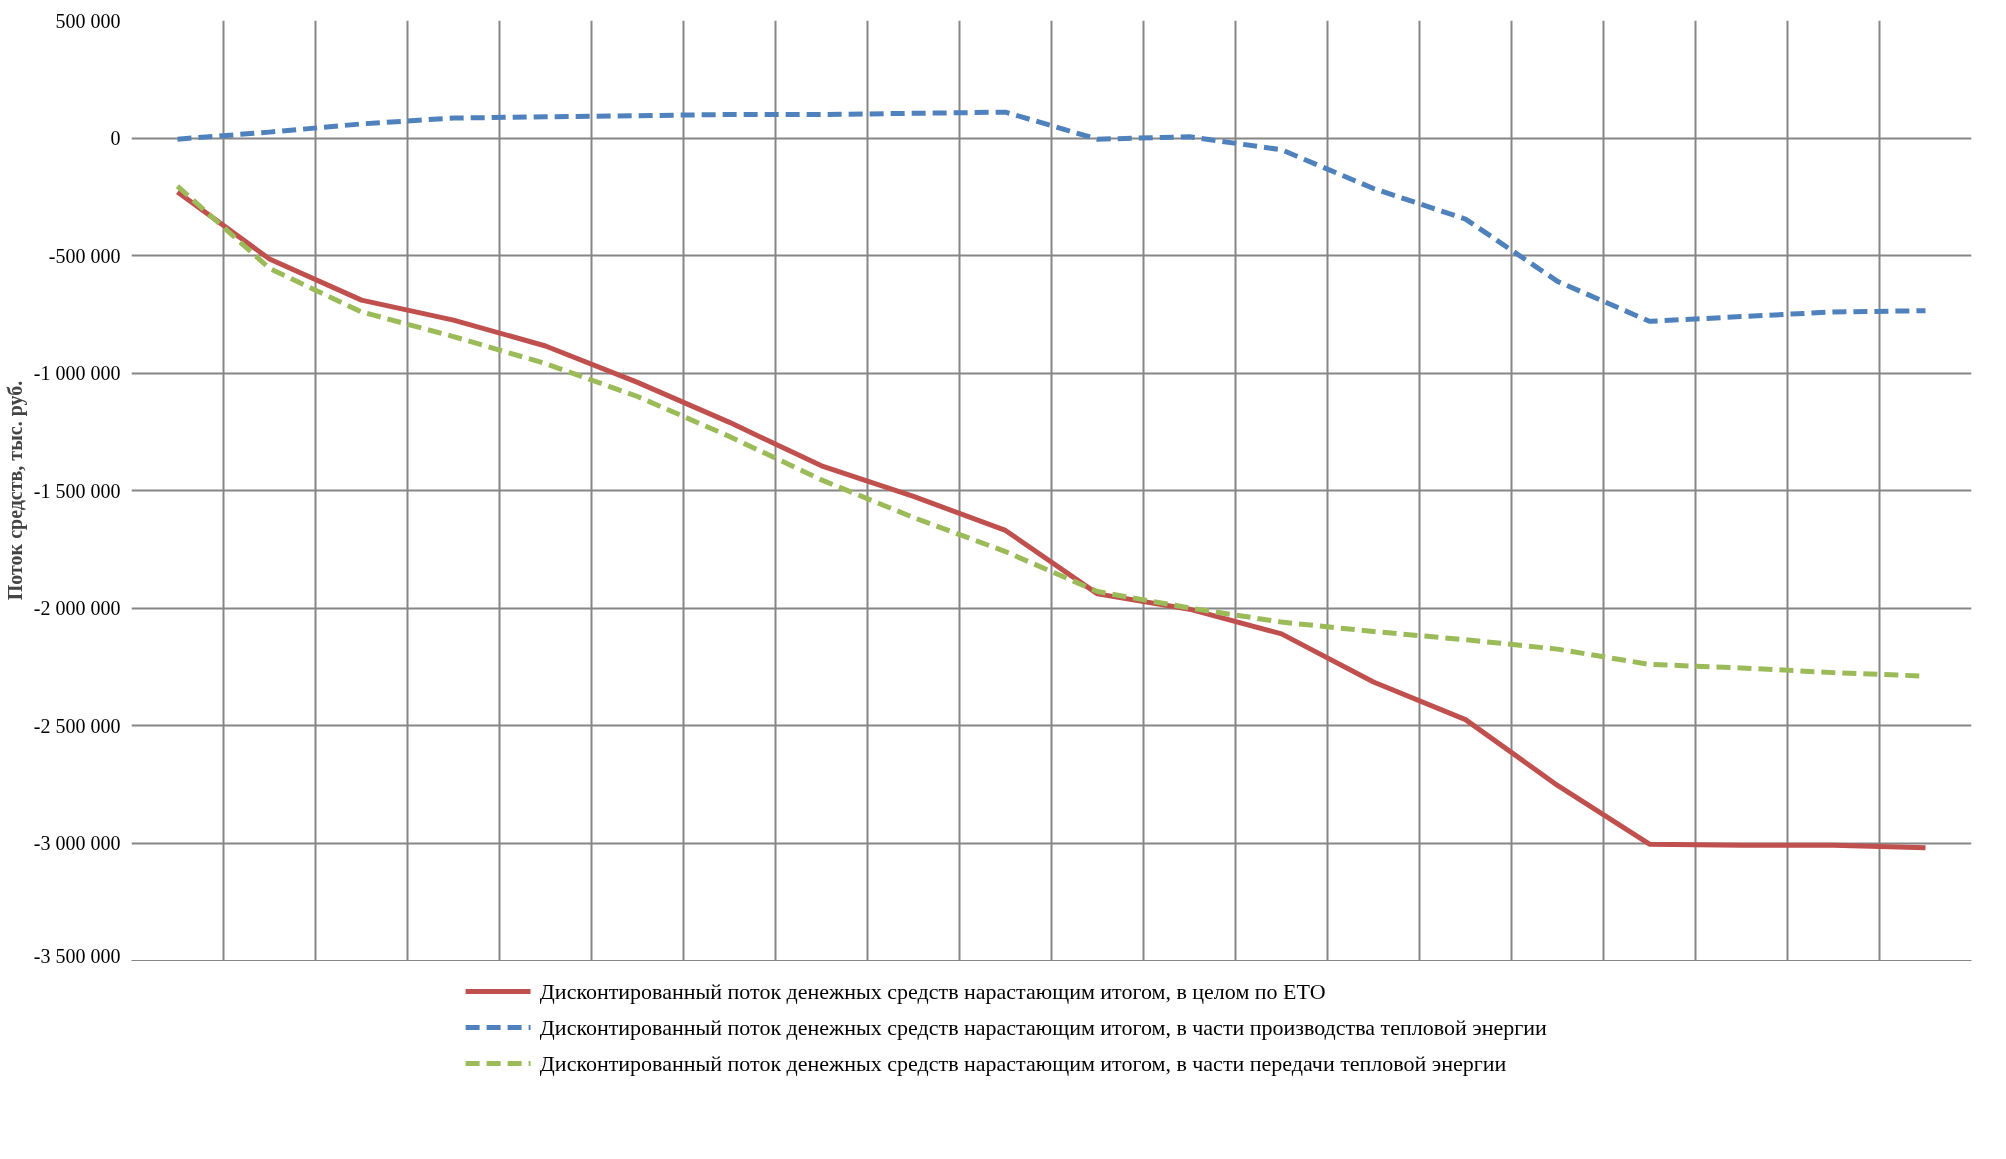 The image size is (2006, 1159). What do you see at coordinates (1023, 1063) in the screenshot?
I see `legend-label: Дисконтированный поток денежных средств нарастающим итогом, в части передачи тепловой энергии` at bounding box center [1023, 1063].